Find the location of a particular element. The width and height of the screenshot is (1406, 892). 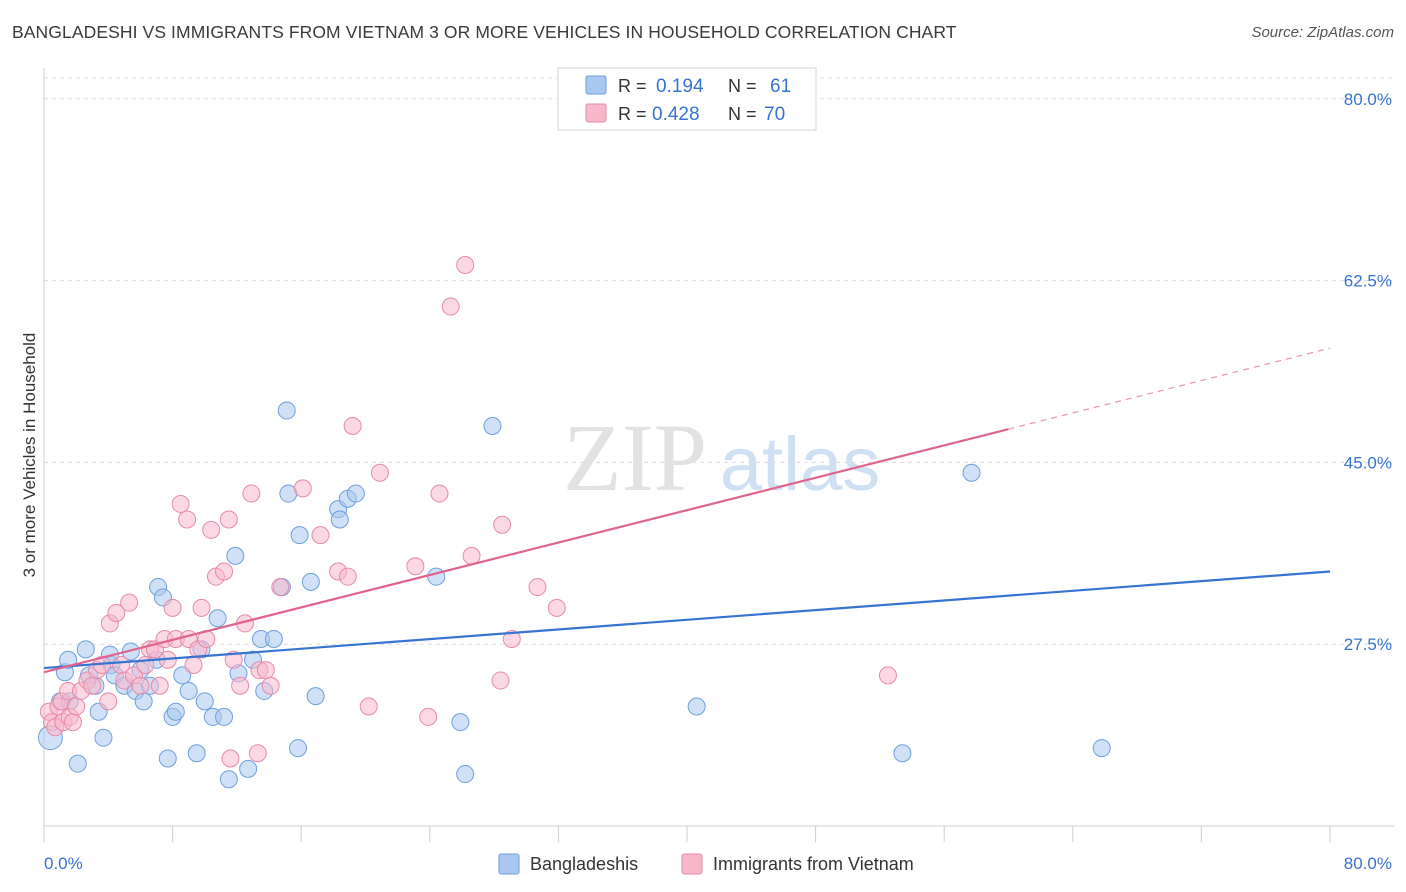

legend-r-value-1: 0.428 is located at coordinates (676, 114).